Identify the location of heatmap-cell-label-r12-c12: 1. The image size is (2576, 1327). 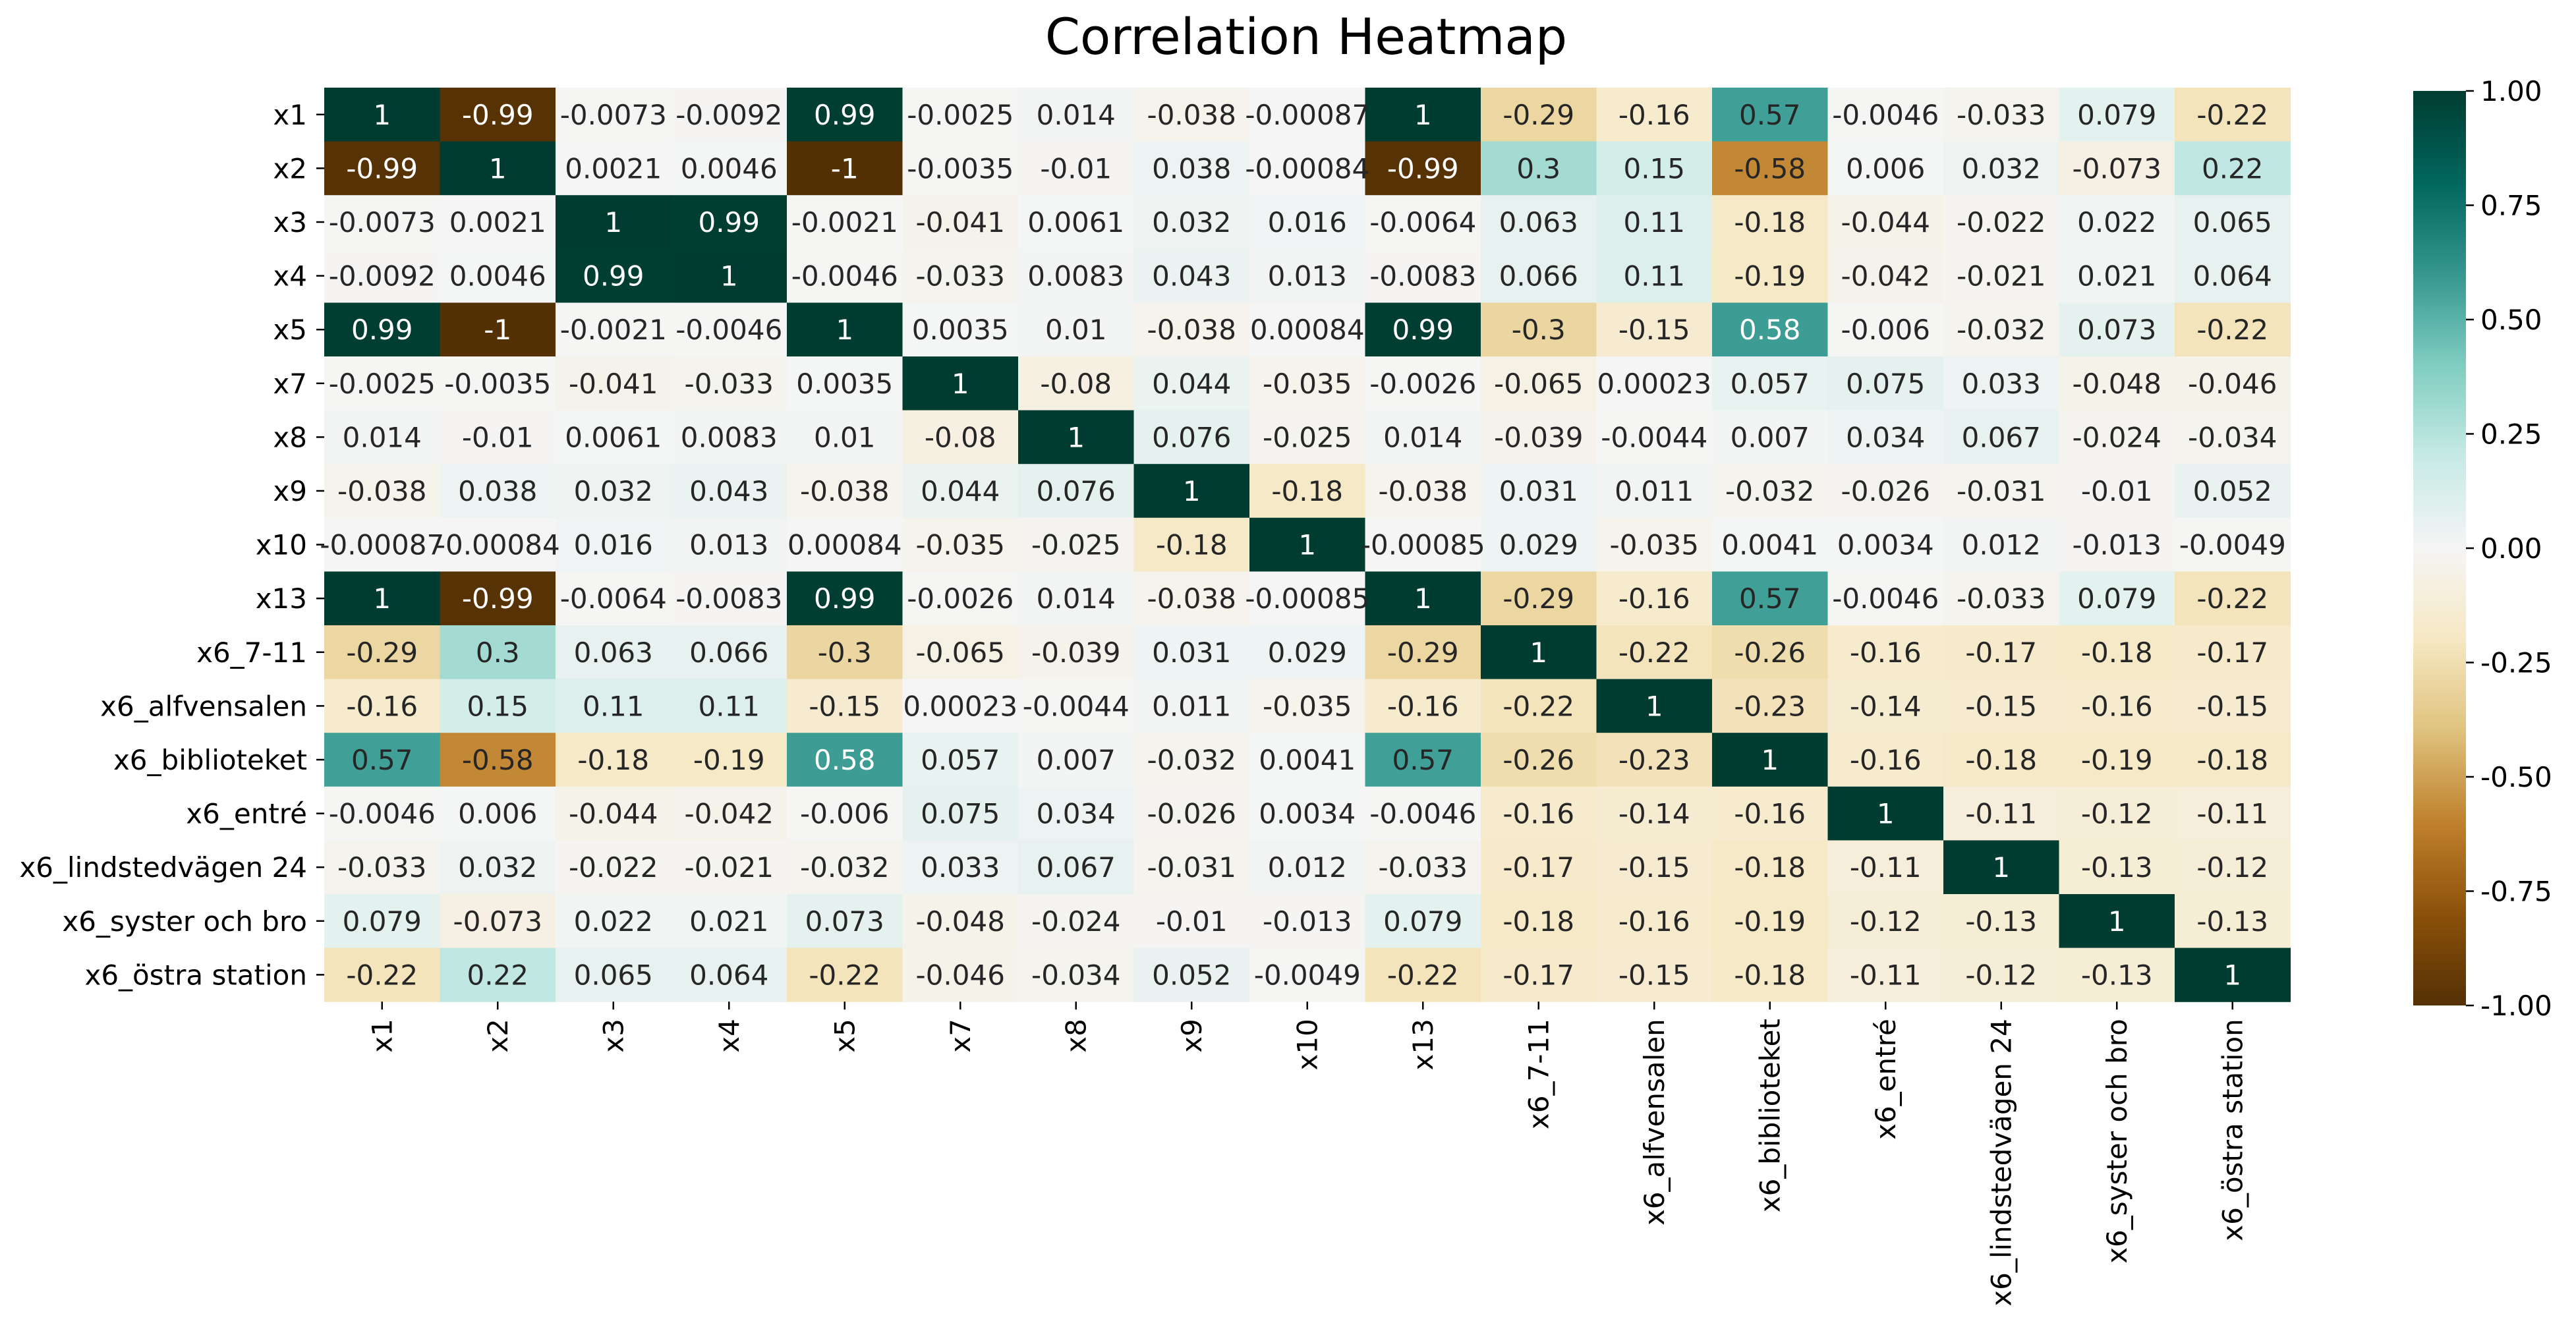
(1770, 760).